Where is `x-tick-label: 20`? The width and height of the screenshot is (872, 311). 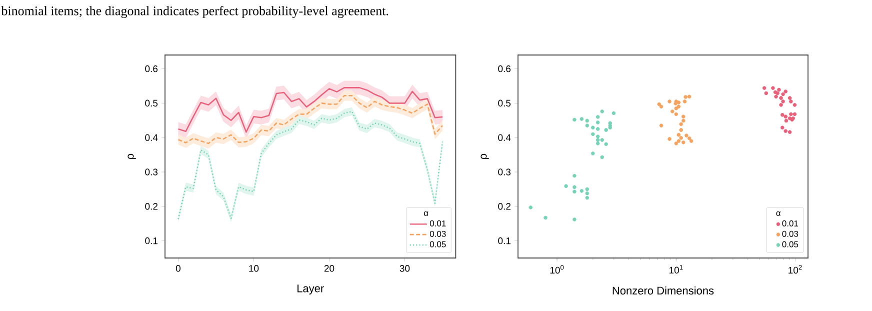
x-tick-label: 20 is located at coordinates (329, 268).